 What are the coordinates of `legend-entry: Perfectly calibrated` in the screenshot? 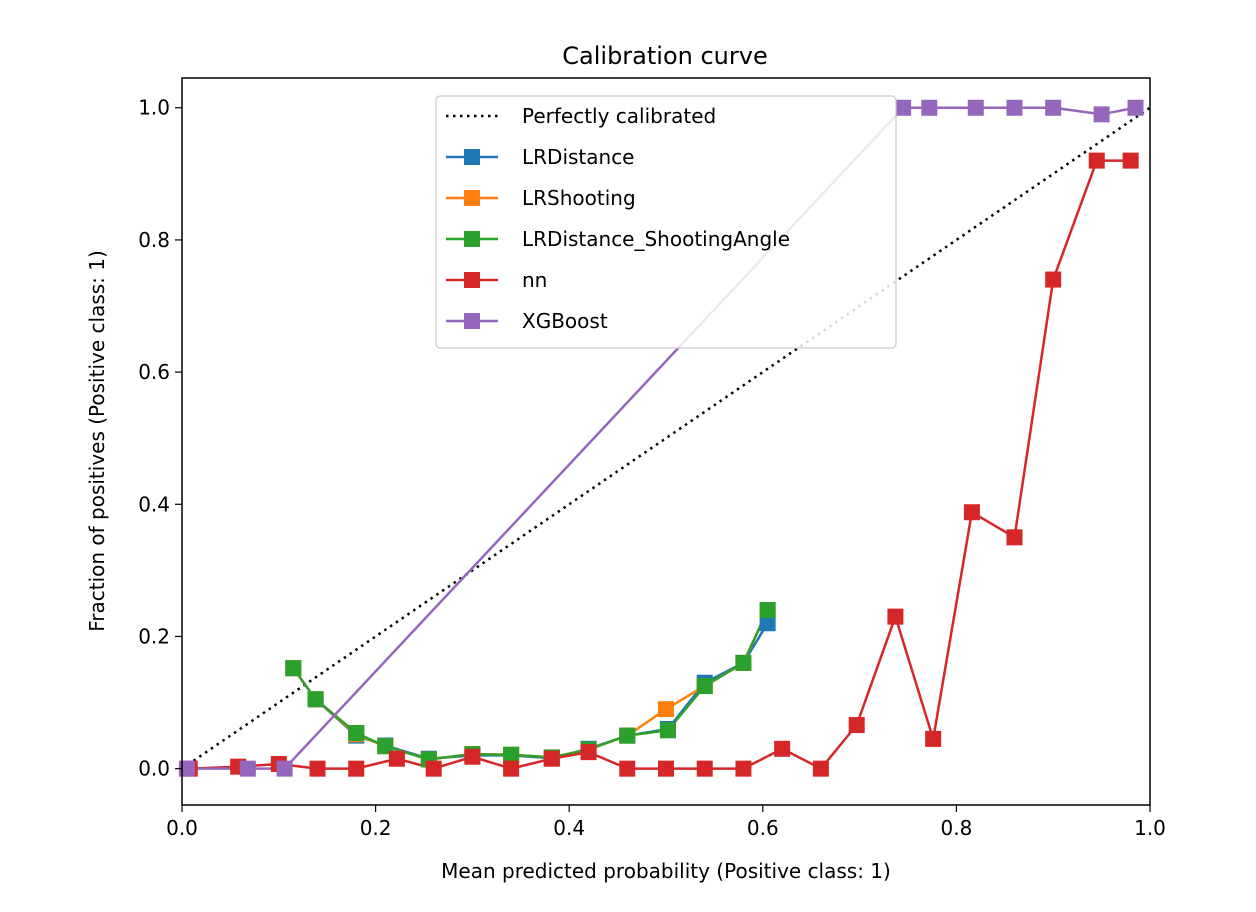 It's located at (581, 116).